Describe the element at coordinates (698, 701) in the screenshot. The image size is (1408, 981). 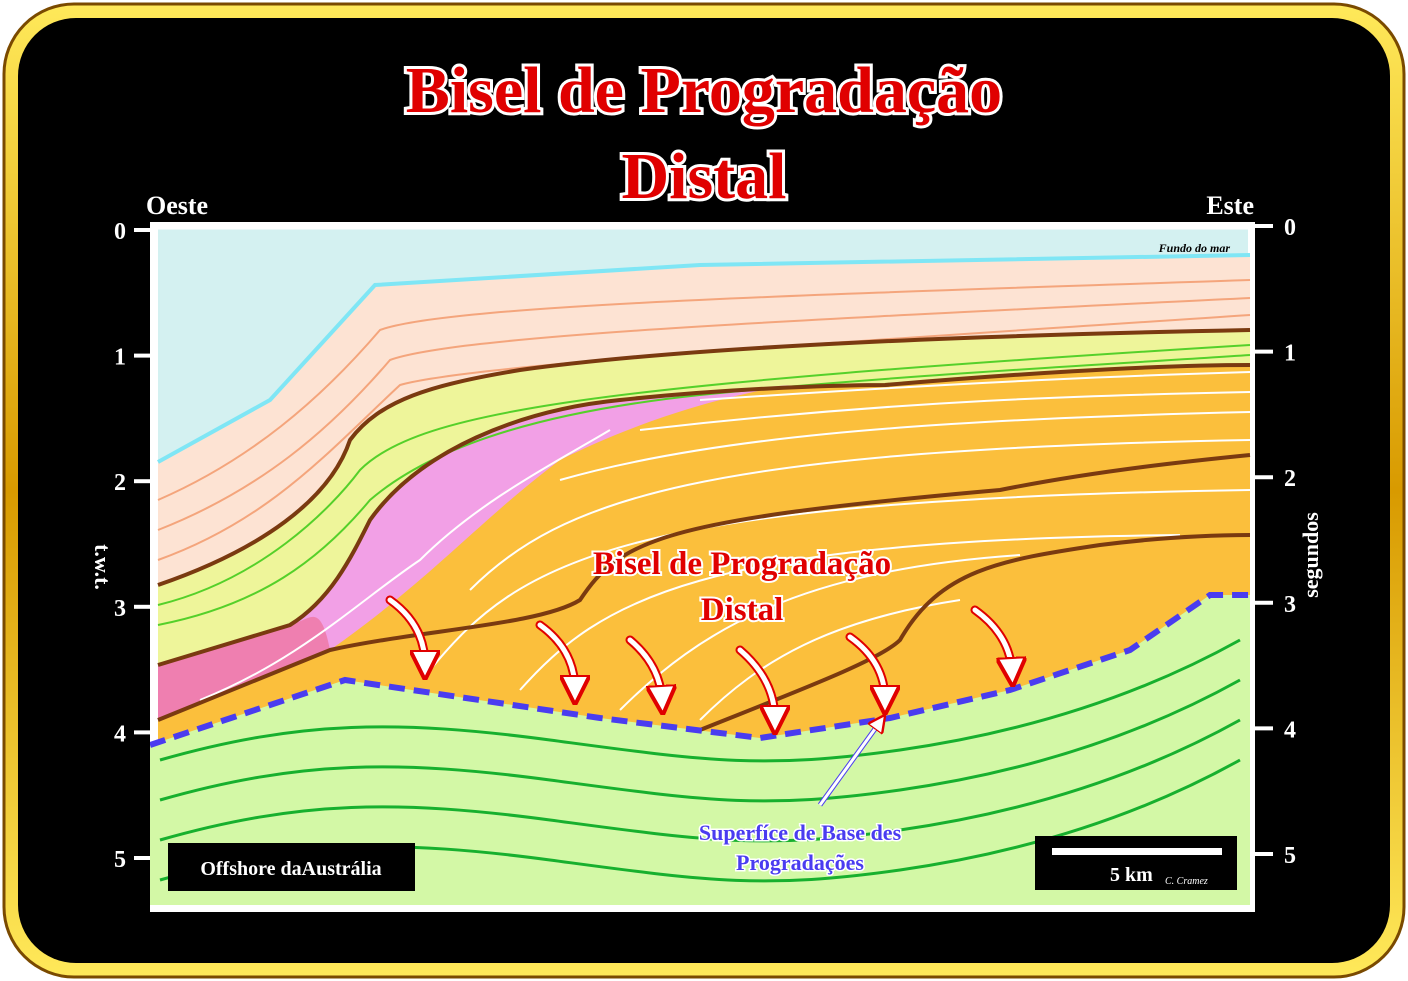
I see `arrows` at that location.